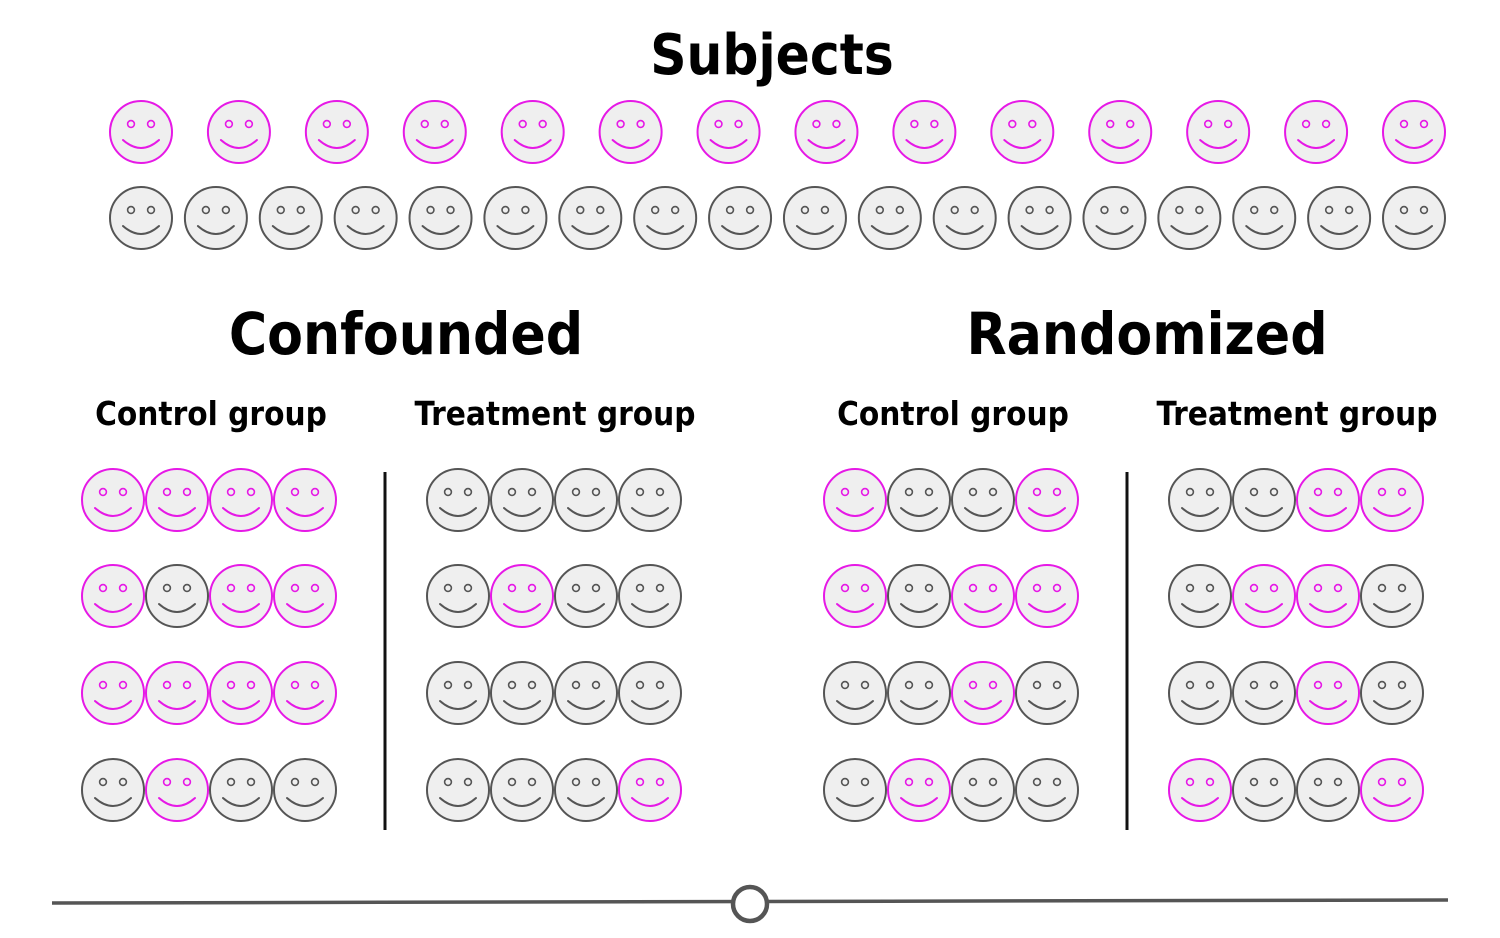 The width and height of the screenshot is (1500, 938). I want to click on slider, so click(750, 904).